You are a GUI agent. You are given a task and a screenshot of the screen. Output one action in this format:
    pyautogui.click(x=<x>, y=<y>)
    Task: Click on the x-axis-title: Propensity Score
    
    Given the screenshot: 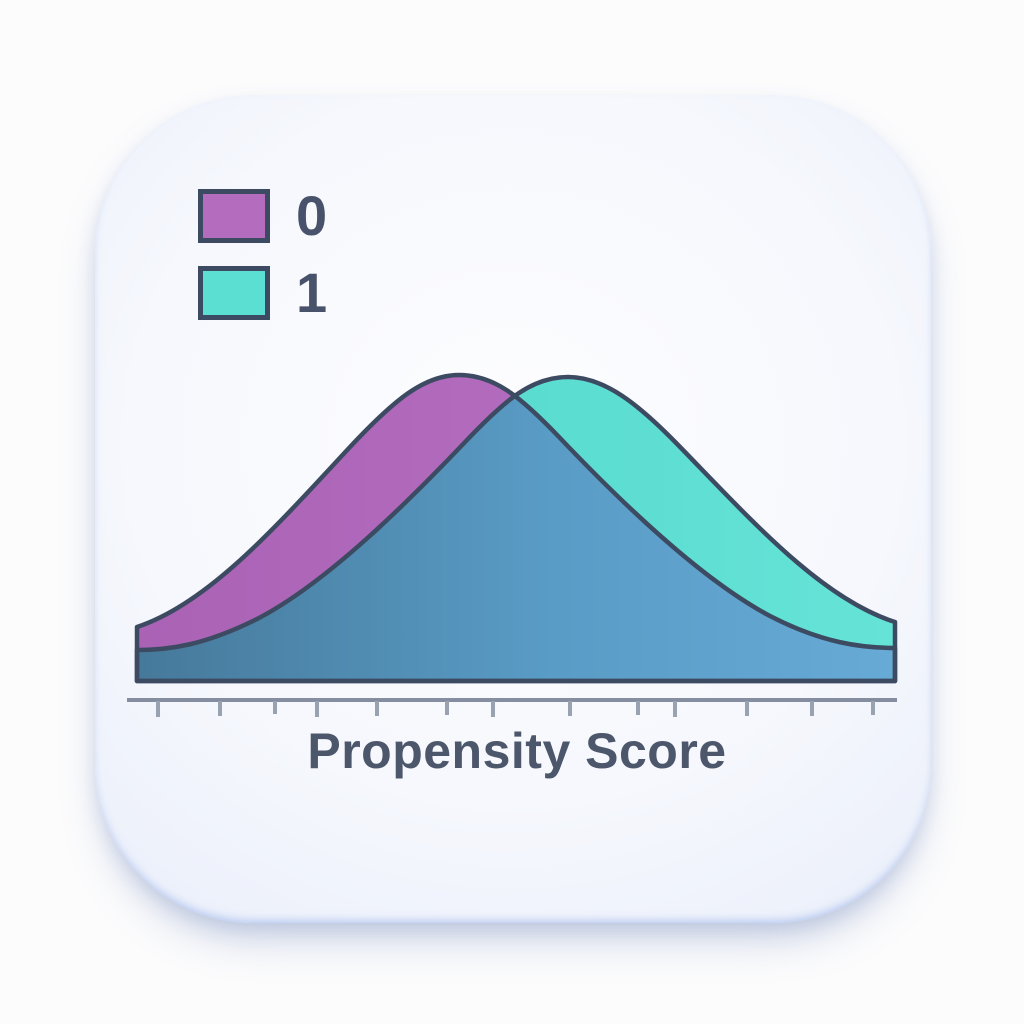 What is the action you would take?
    pyautogui.click(x=517, y=751)
    